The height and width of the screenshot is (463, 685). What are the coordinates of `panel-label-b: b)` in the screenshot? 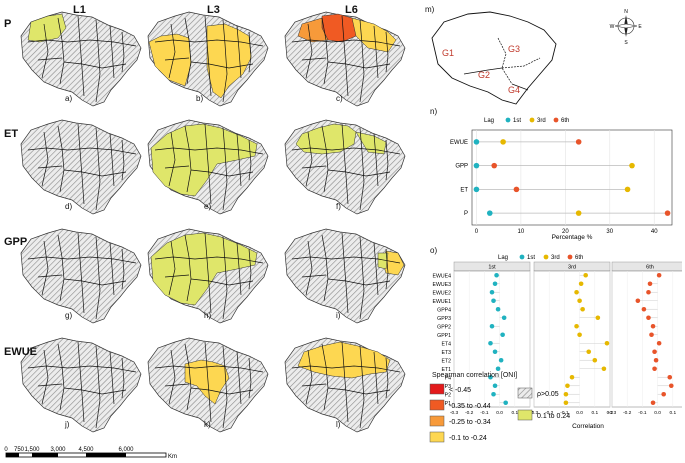 It's located at (200, 98).